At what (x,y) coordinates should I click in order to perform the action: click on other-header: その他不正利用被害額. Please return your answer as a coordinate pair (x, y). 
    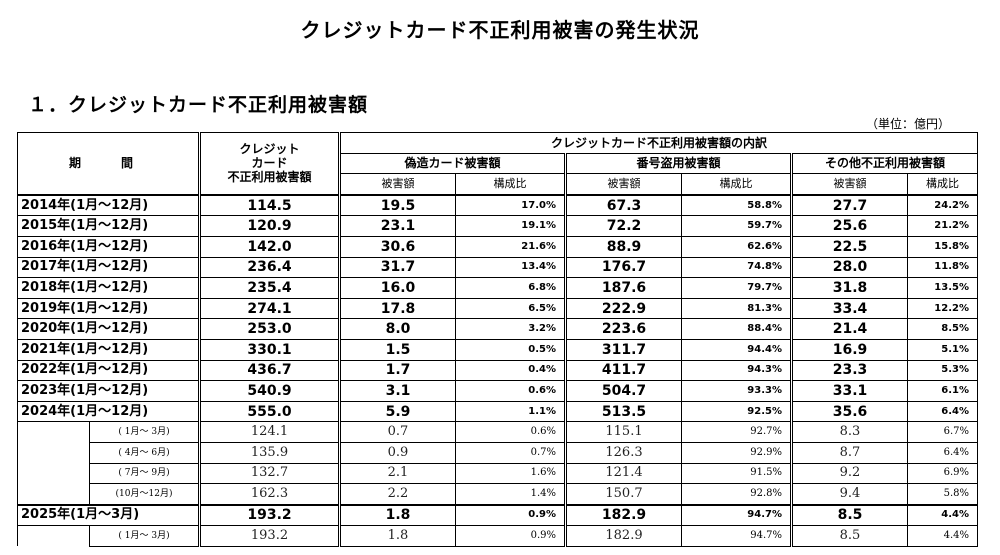
    Looking at the image, I should click on (884, 163).